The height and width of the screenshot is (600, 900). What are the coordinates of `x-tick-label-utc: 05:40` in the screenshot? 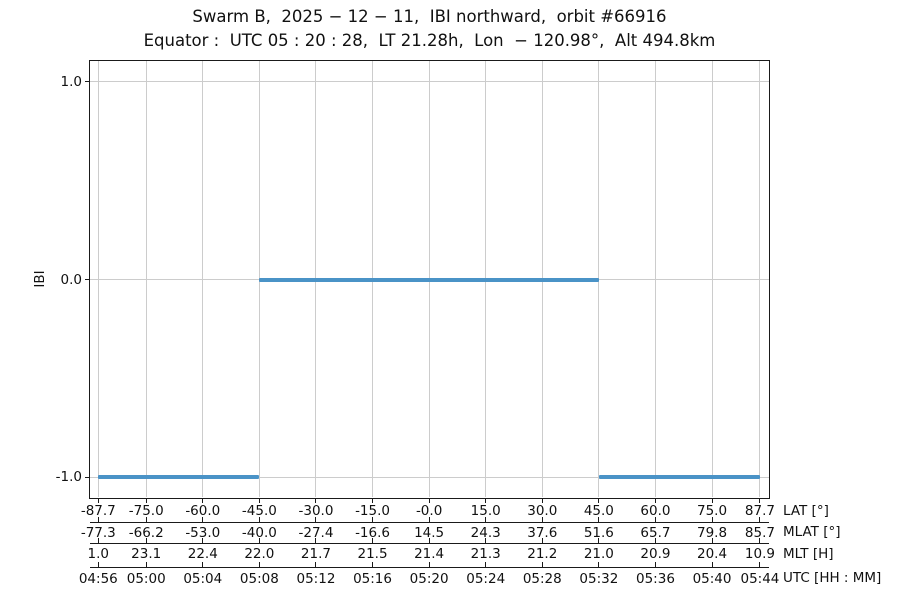 It's located at (712, 578).